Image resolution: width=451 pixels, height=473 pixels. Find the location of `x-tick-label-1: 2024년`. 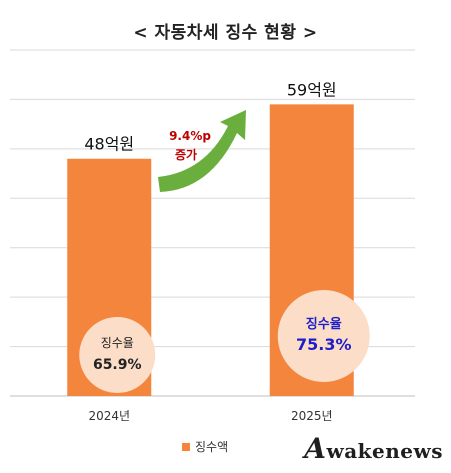

x-tick-label-1: 2024년 is located at coordinates (109, 416).